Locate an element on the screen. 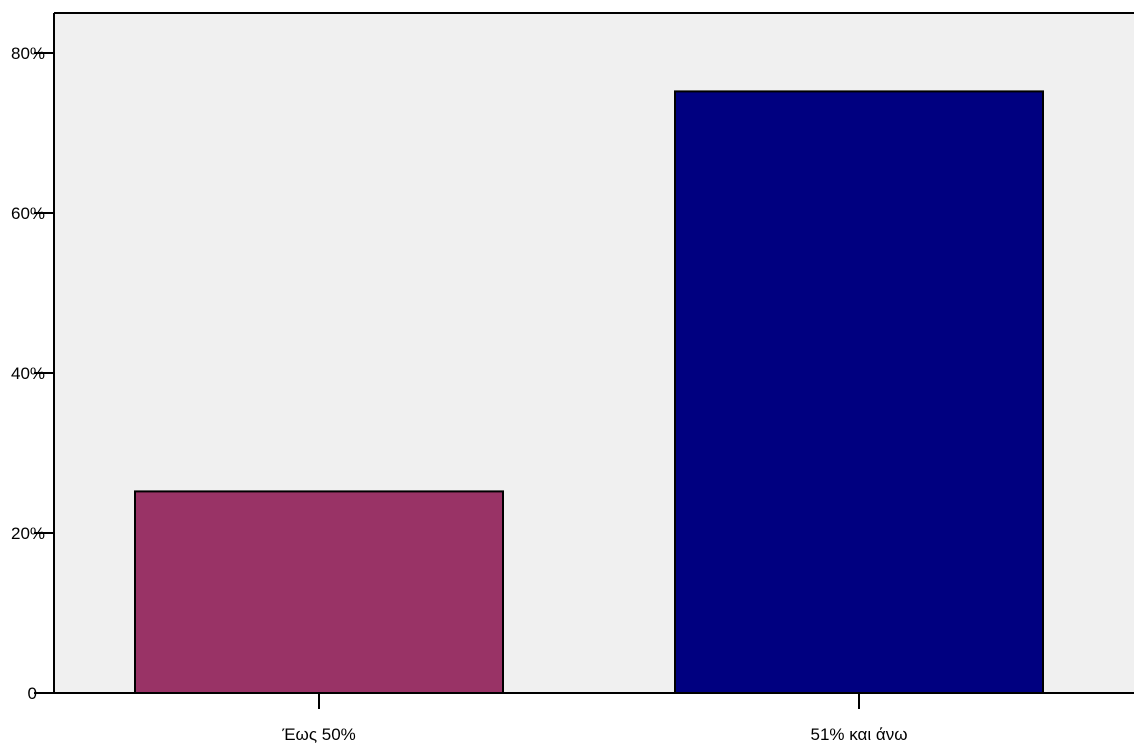 This screenshot has width=1134, height=746. x-axis-ticks: Έως 50% 51% και άνω is located at coordinates (594, 718).